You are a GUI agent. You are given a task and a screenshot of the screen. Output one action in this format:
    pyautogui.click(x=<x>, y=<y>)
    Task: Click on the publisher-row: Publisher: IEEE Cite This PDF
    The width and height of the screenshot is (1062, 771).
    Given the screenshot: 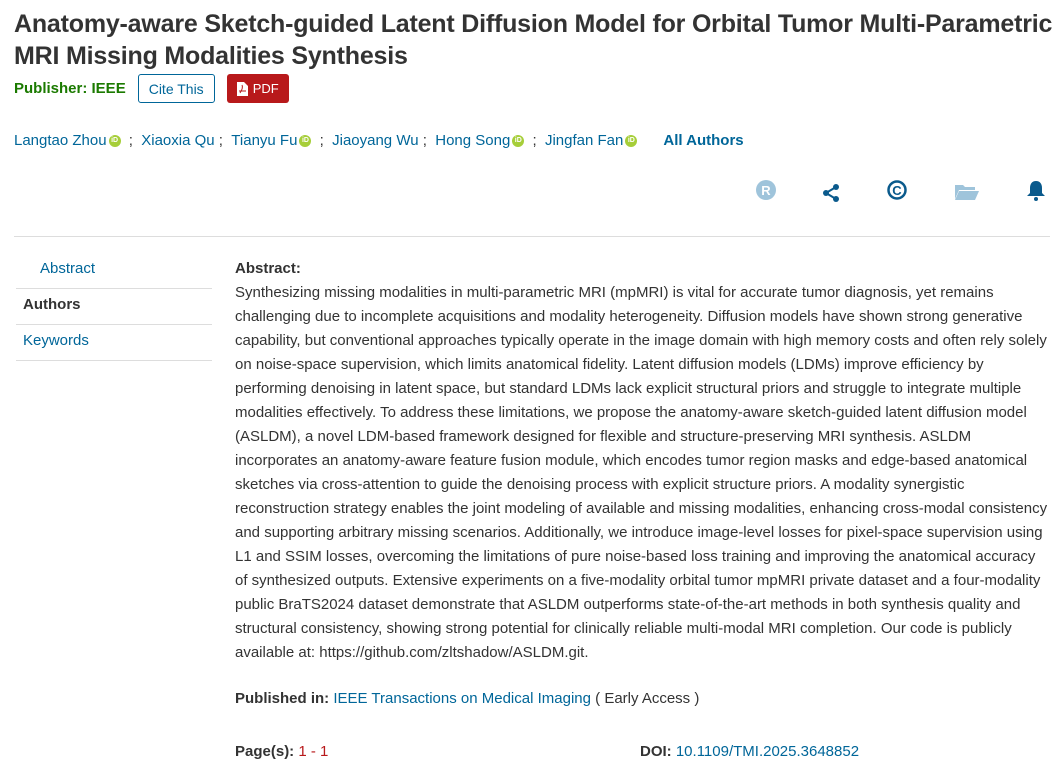 What is the action you would take?
    pyautogui.click(x=151, y=88)
    